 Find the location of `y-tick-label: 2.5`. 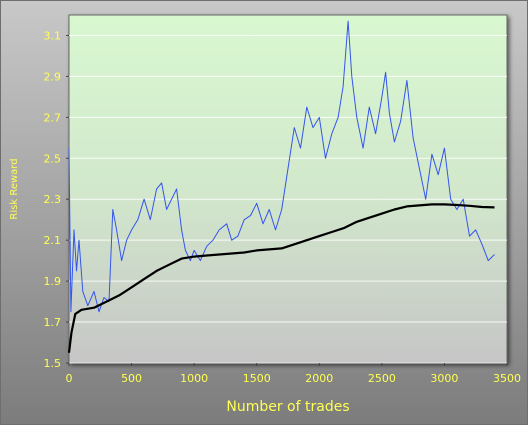

y-tick-label: 2.5 is located at coordinates (53, 158).